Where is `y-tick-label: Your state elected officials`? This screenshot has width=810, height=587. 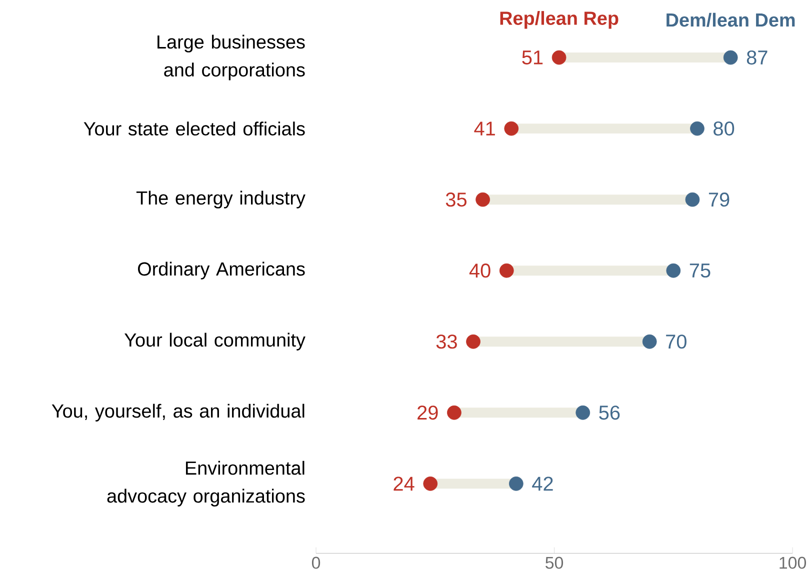
y-tick-label: Your state elected officials is located at coordinates (194, 129).